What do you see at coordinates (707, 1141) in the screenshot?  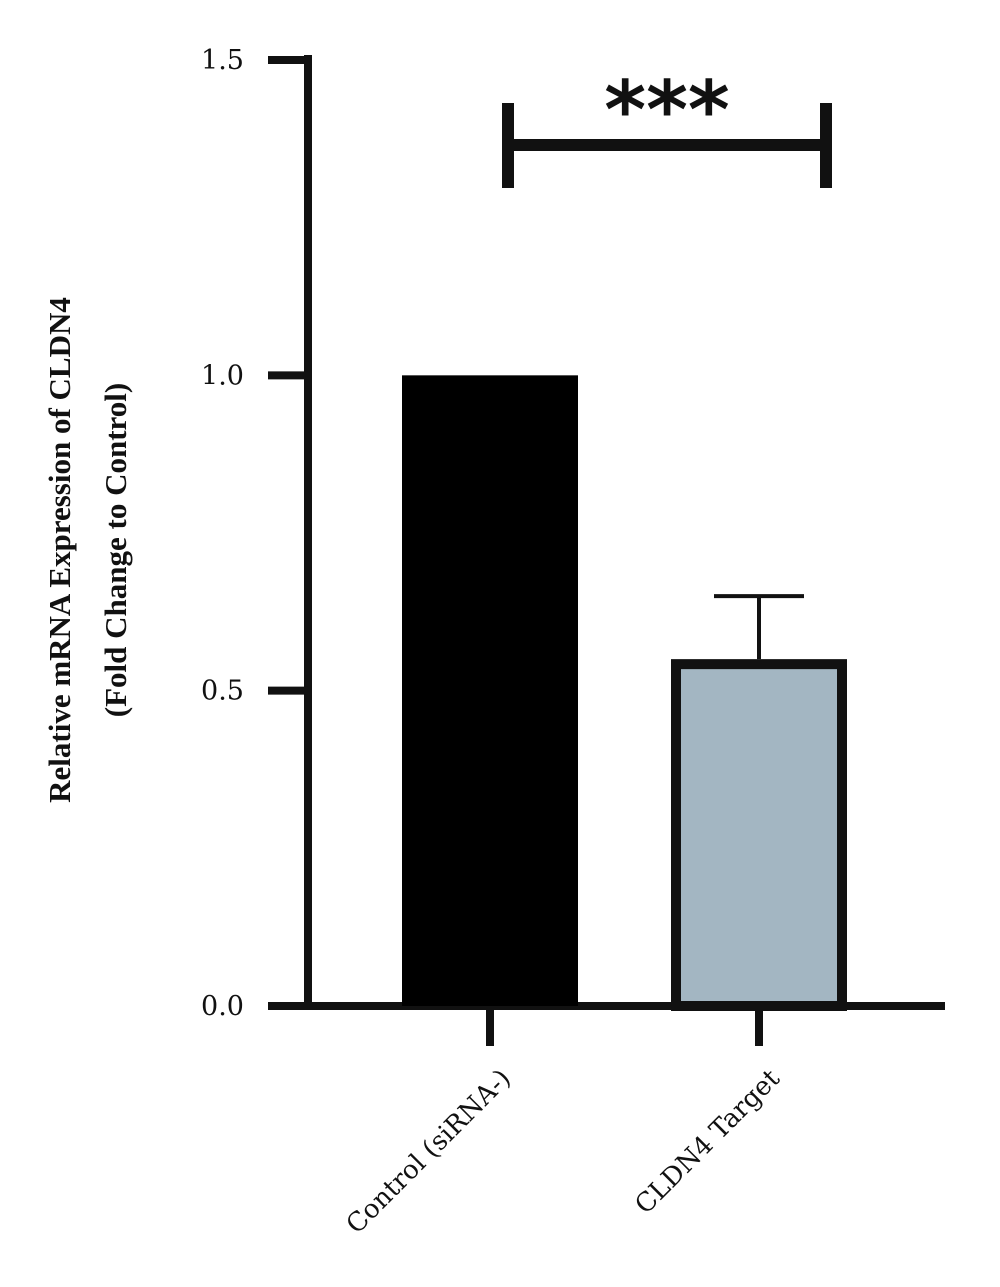 I see `x-tick-label: CLDN4 Target` at bounding box center [707, 1141].